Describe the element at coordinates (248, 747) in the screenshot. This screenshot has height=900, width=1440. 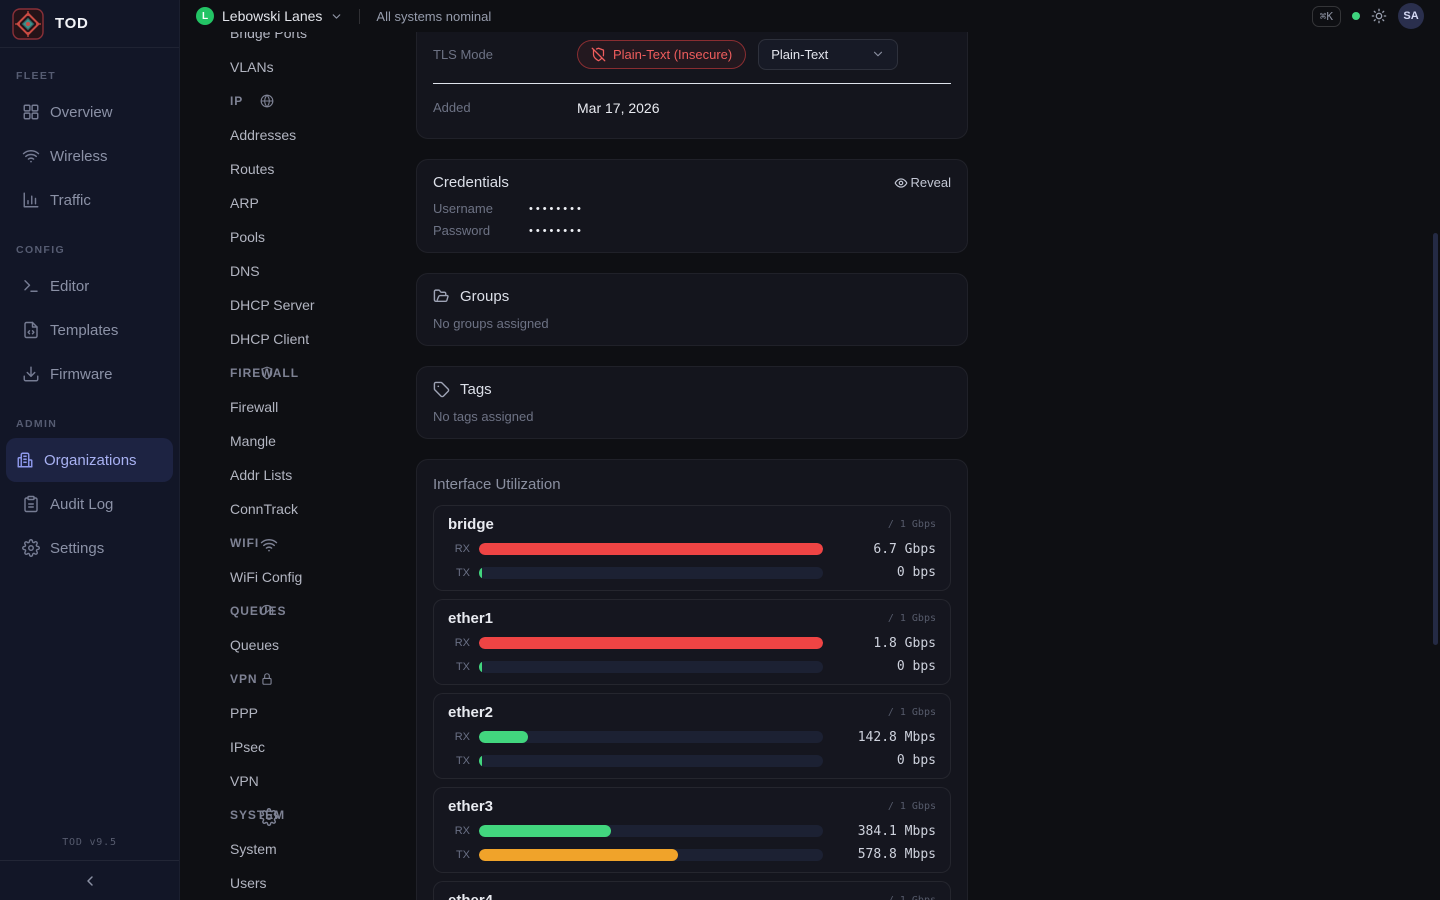
I see `subnav-item-ipsec: IPsec` at that location.